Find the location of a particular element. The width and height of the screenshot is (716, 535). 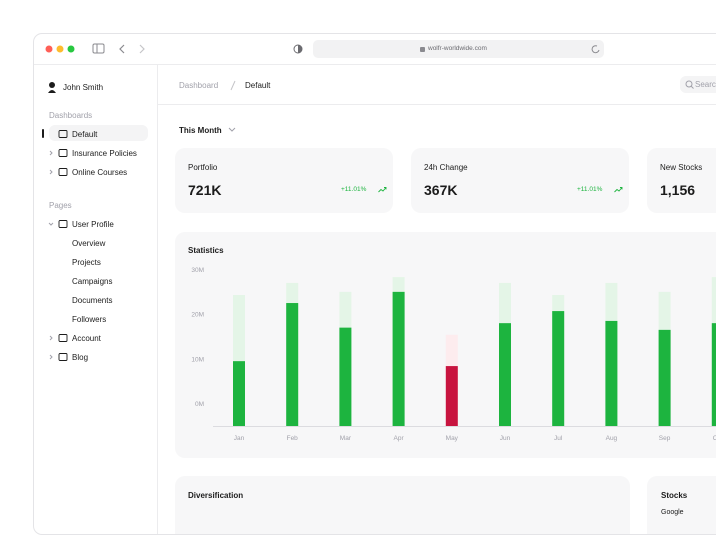

forward-button is located at coordinates (142, 49).